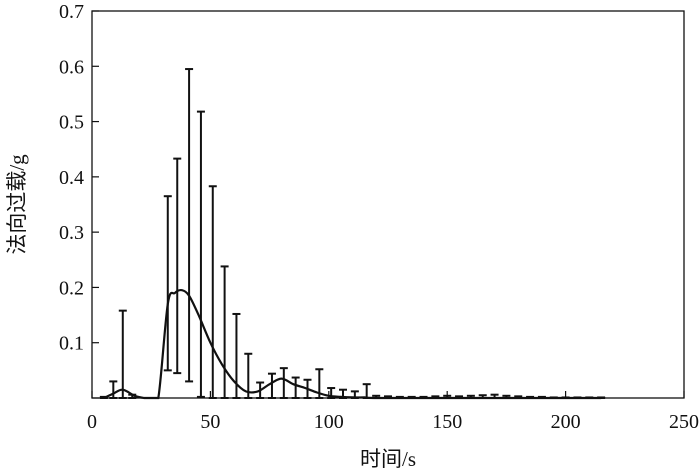 The height and width of the screenshot is (471, 700). What do you see at coordinates (71, 233) in the screenshot?
I see `y-tick-label: 0.3` at bounding box center [71, 233].